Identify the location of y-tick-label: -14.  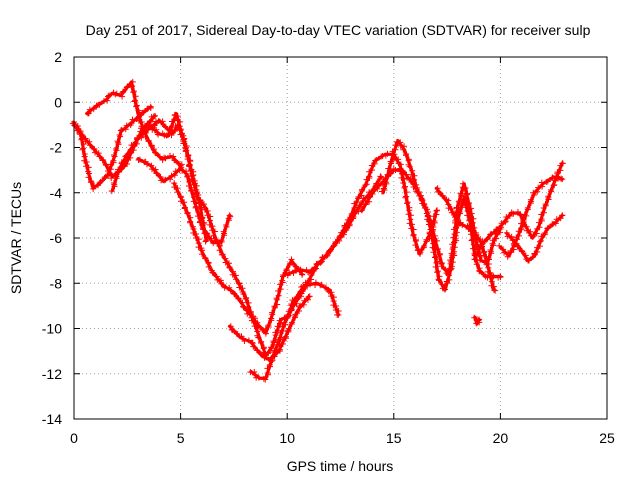
(52, 419).